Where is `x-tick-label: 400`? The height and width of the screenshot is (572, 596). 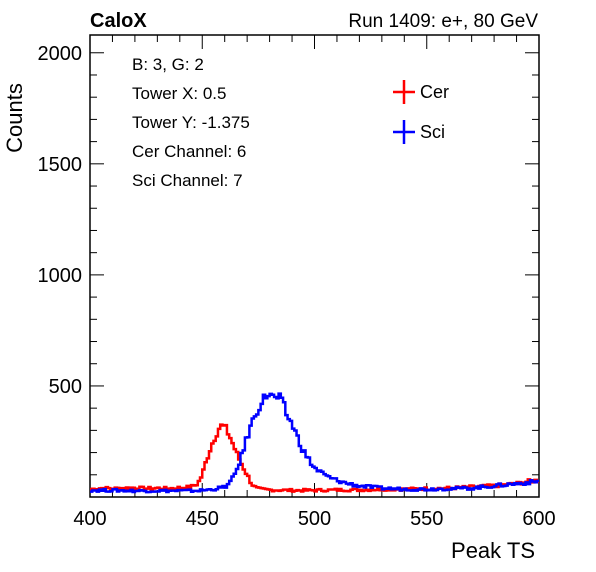 x-tick-label: 400 is located at coordinates (89, 519).